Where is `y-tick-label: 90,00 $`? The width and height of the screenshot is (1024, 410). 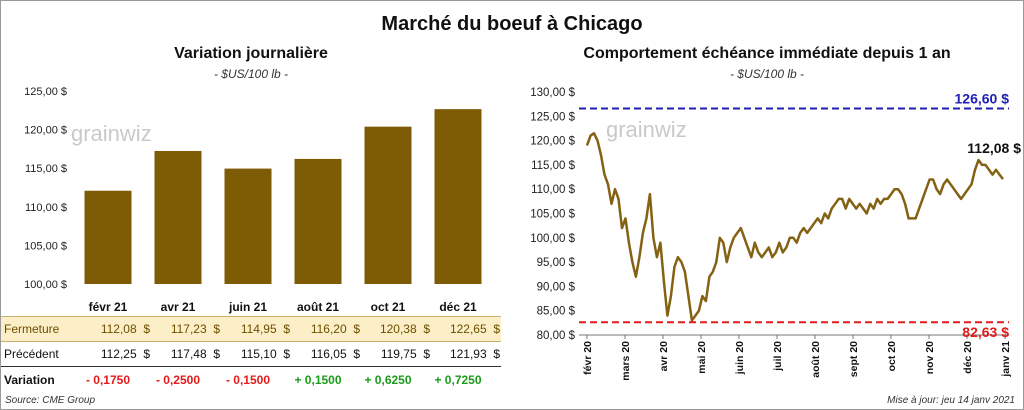 y-tick-label: 90,00 $ is located at coordinates (556, 287).